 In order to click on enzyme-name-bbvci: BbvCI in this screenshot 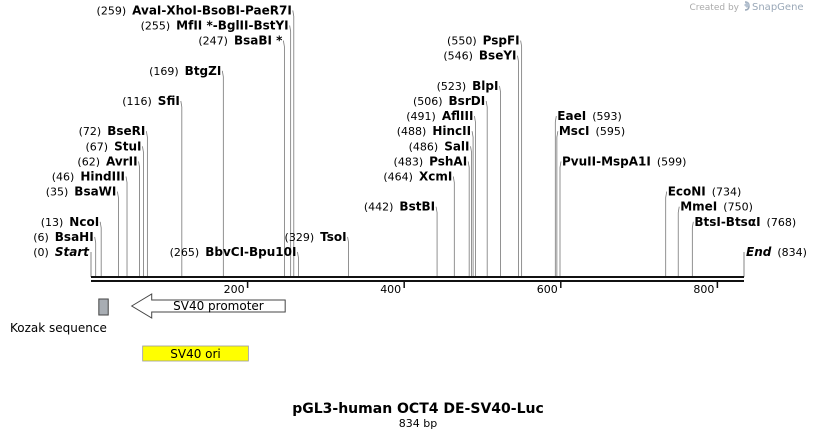, I will do `click(224, 252)`.